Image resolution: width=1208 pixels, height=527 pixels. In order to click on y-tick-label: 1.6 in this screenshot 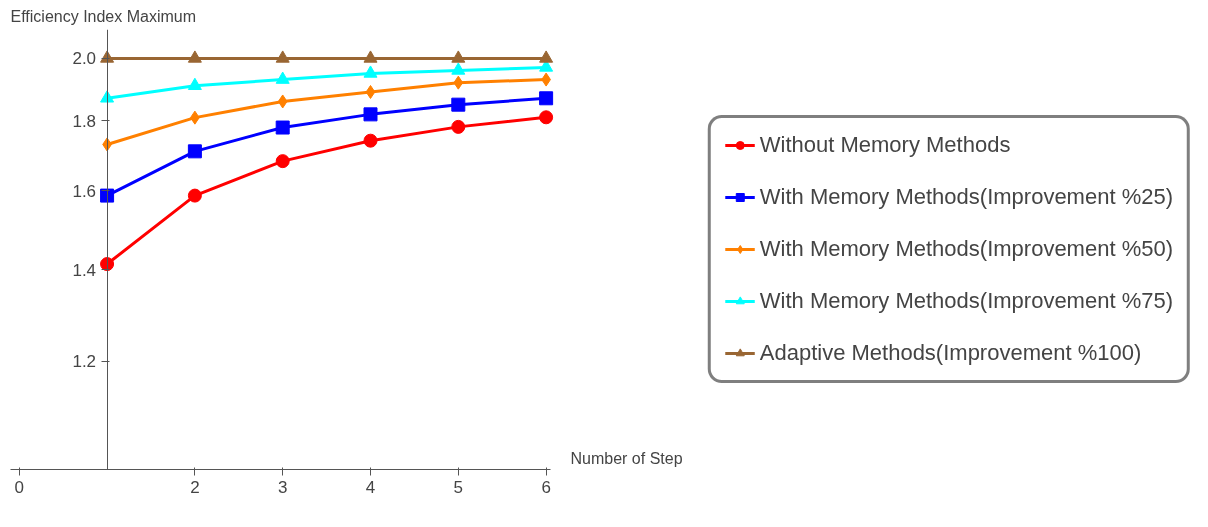, I will do `click(84, 191)`.